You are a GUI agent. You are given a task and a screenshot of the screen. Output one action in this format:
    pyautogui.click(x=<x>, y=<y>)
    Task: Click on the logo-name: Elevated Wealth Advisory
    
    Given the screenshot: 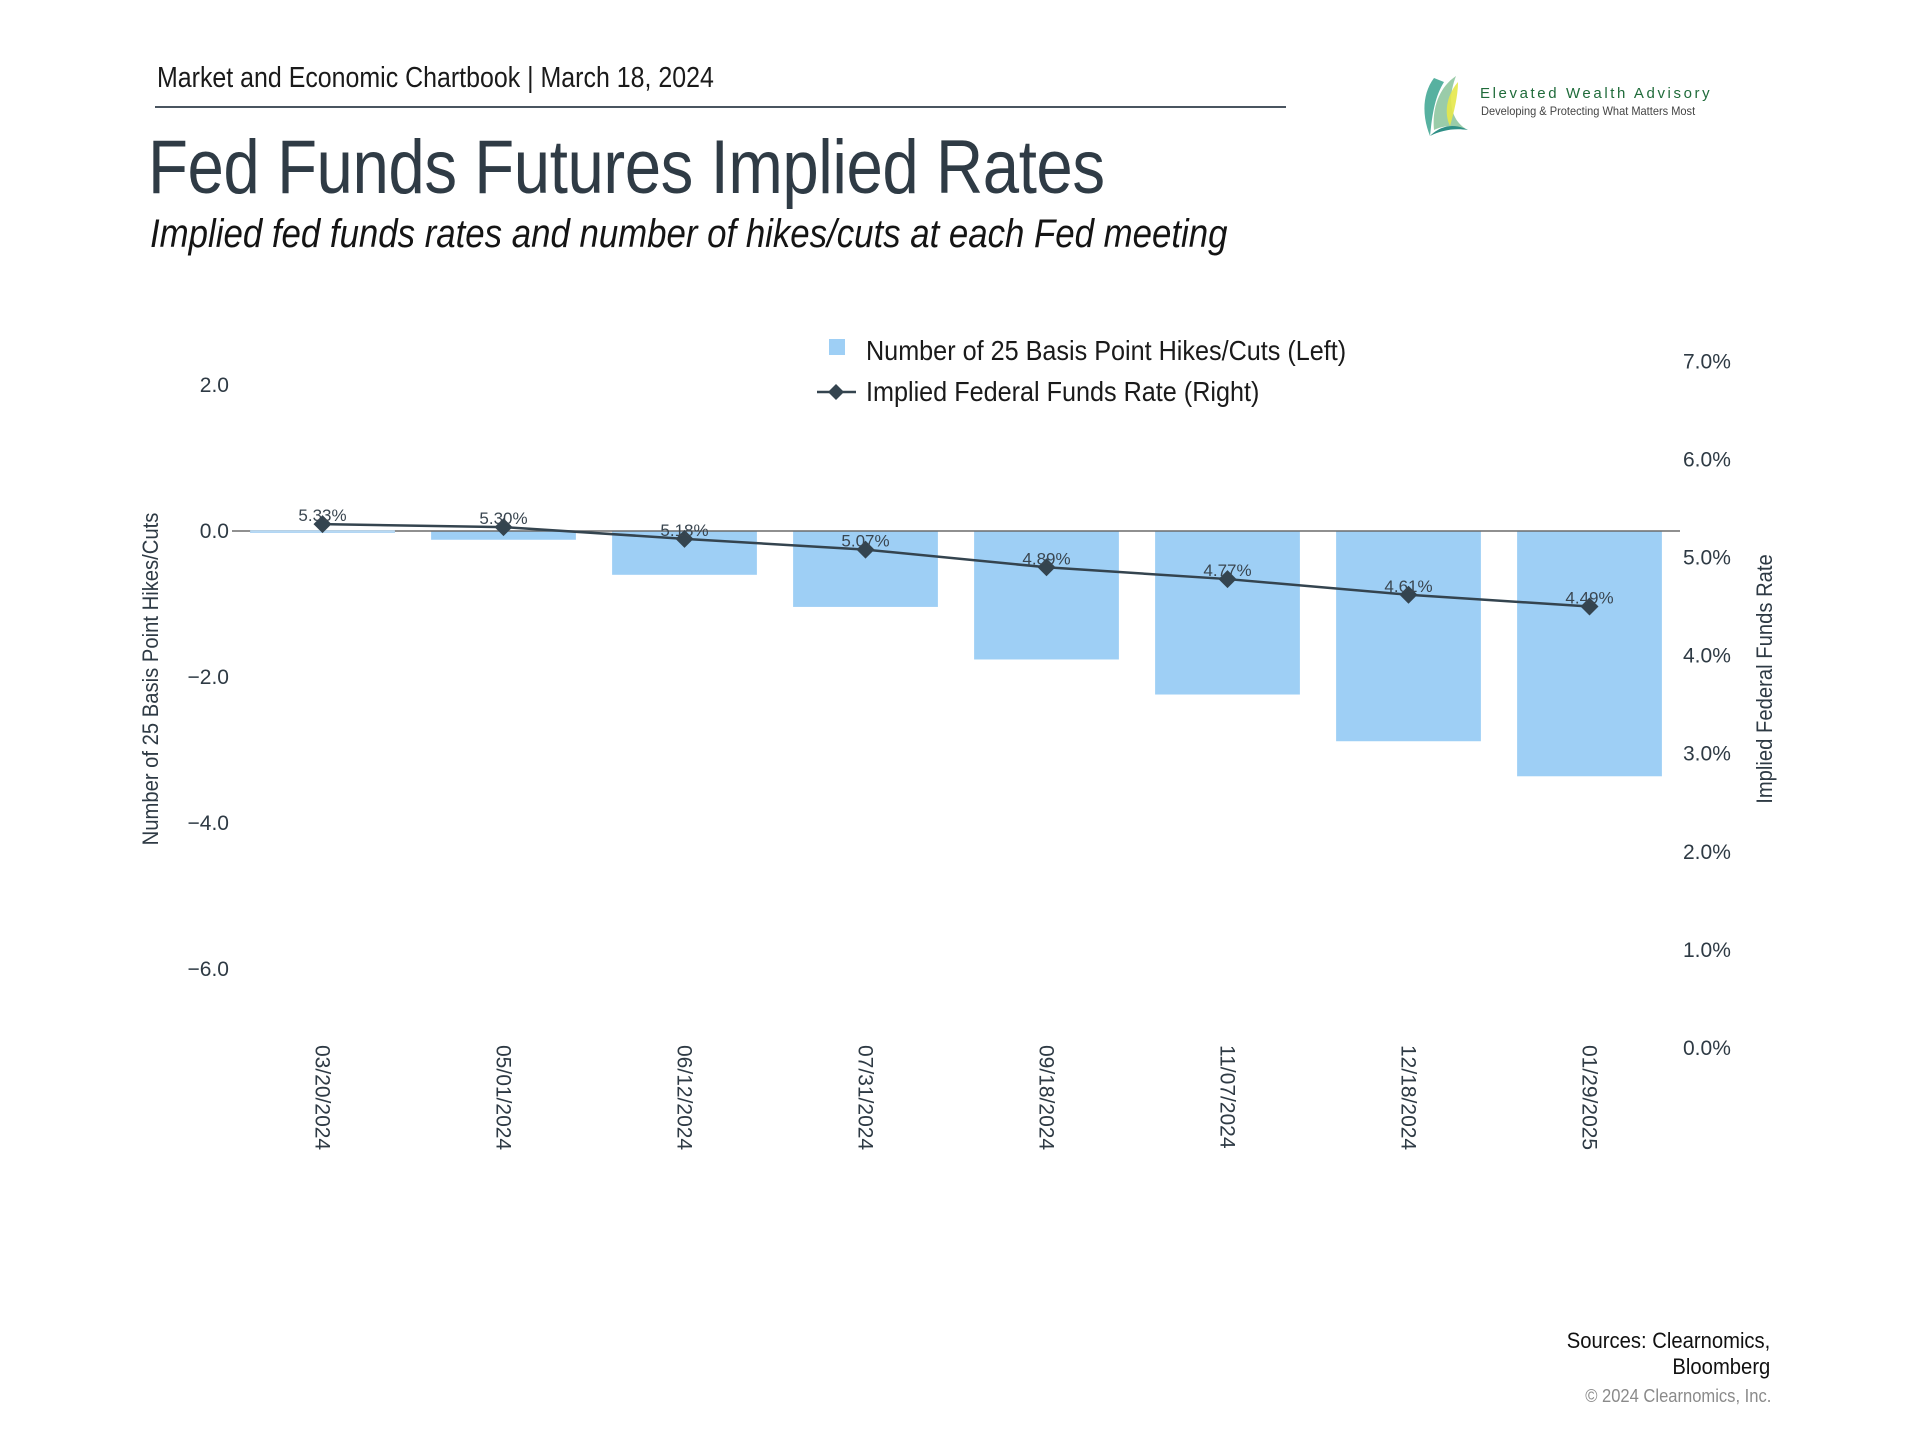 What is the action you would take?
    pyautogui.click(x=1596, y=93)
    